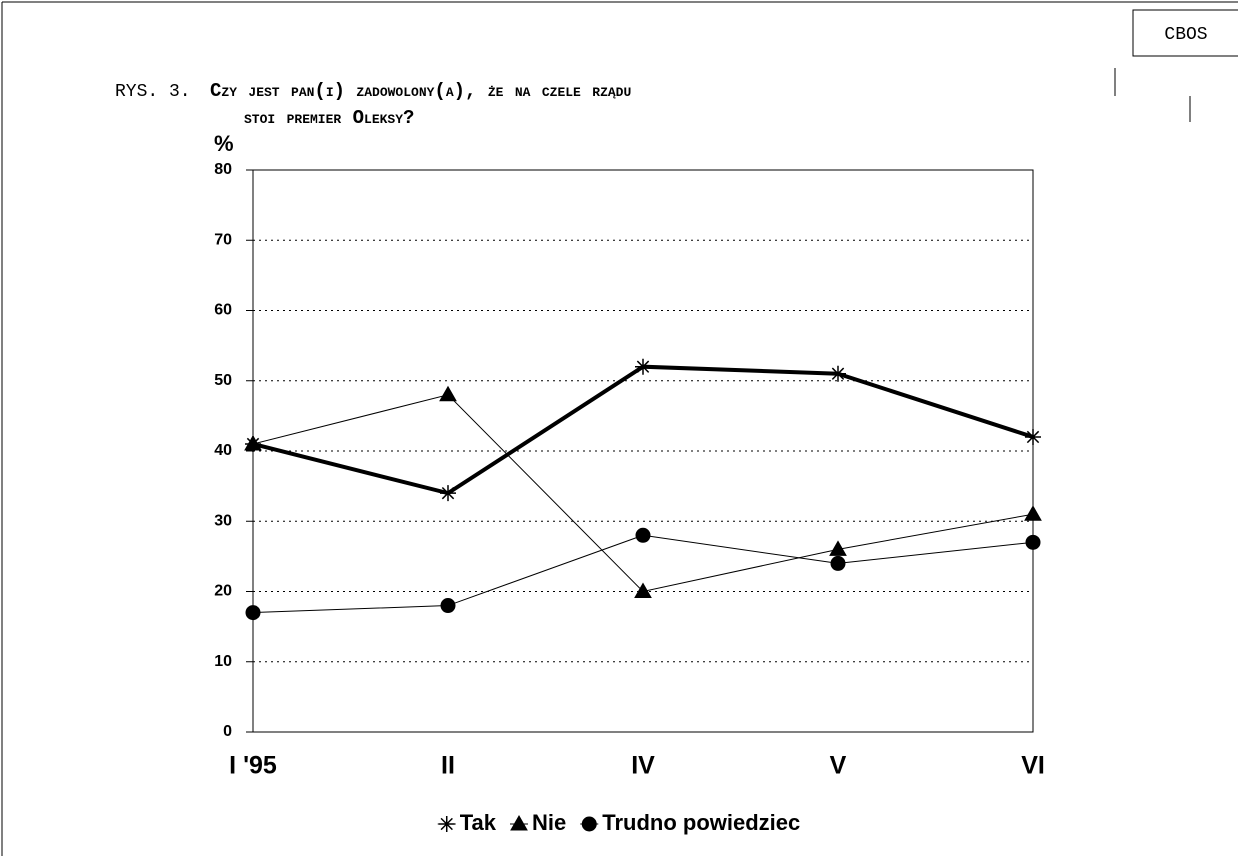 The image size is (1238, 856). I want to click on x-tick-label: VI, so click(1033, 766).